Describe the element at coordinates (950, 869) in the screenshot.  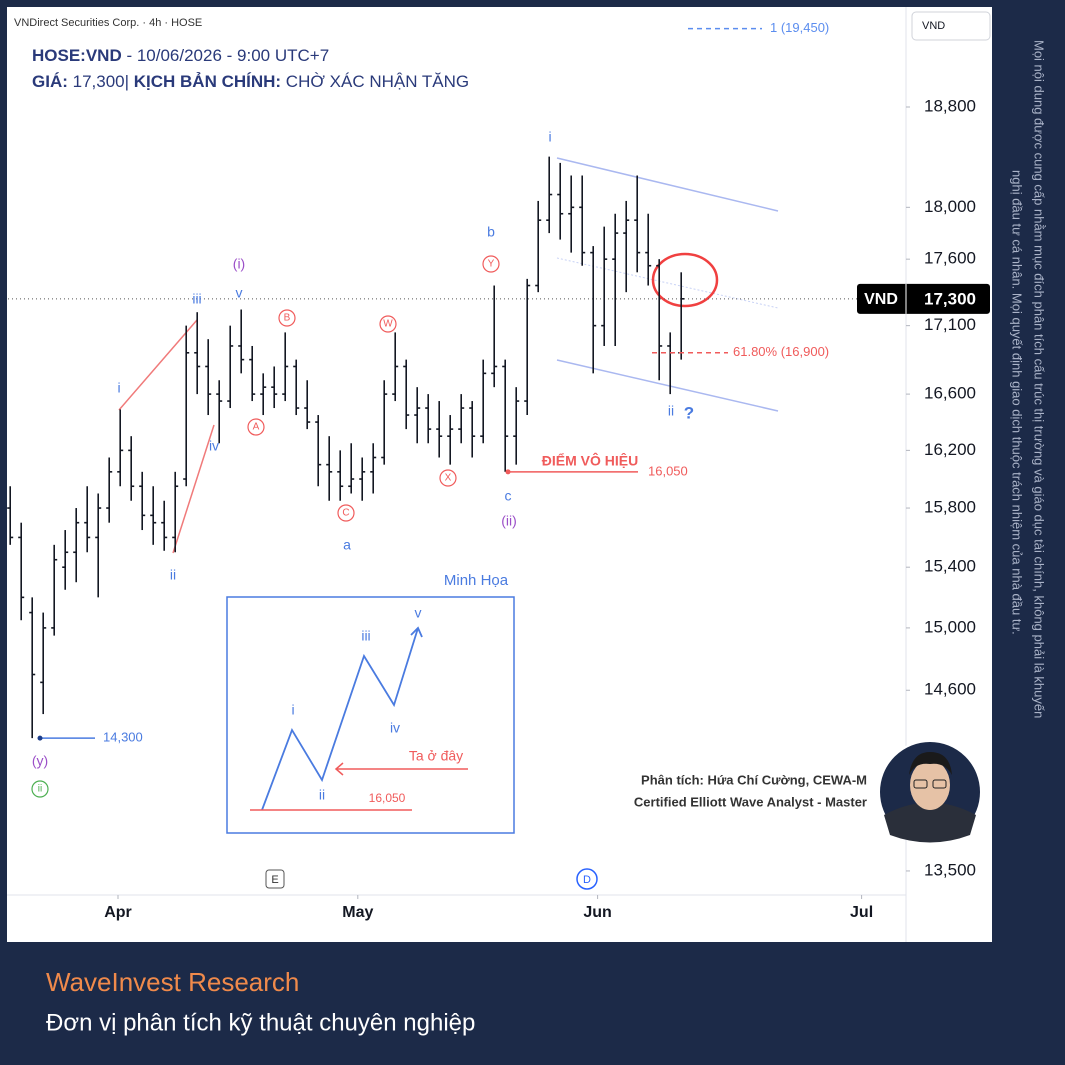
I see `y-tick-label: 13,500` at that location.